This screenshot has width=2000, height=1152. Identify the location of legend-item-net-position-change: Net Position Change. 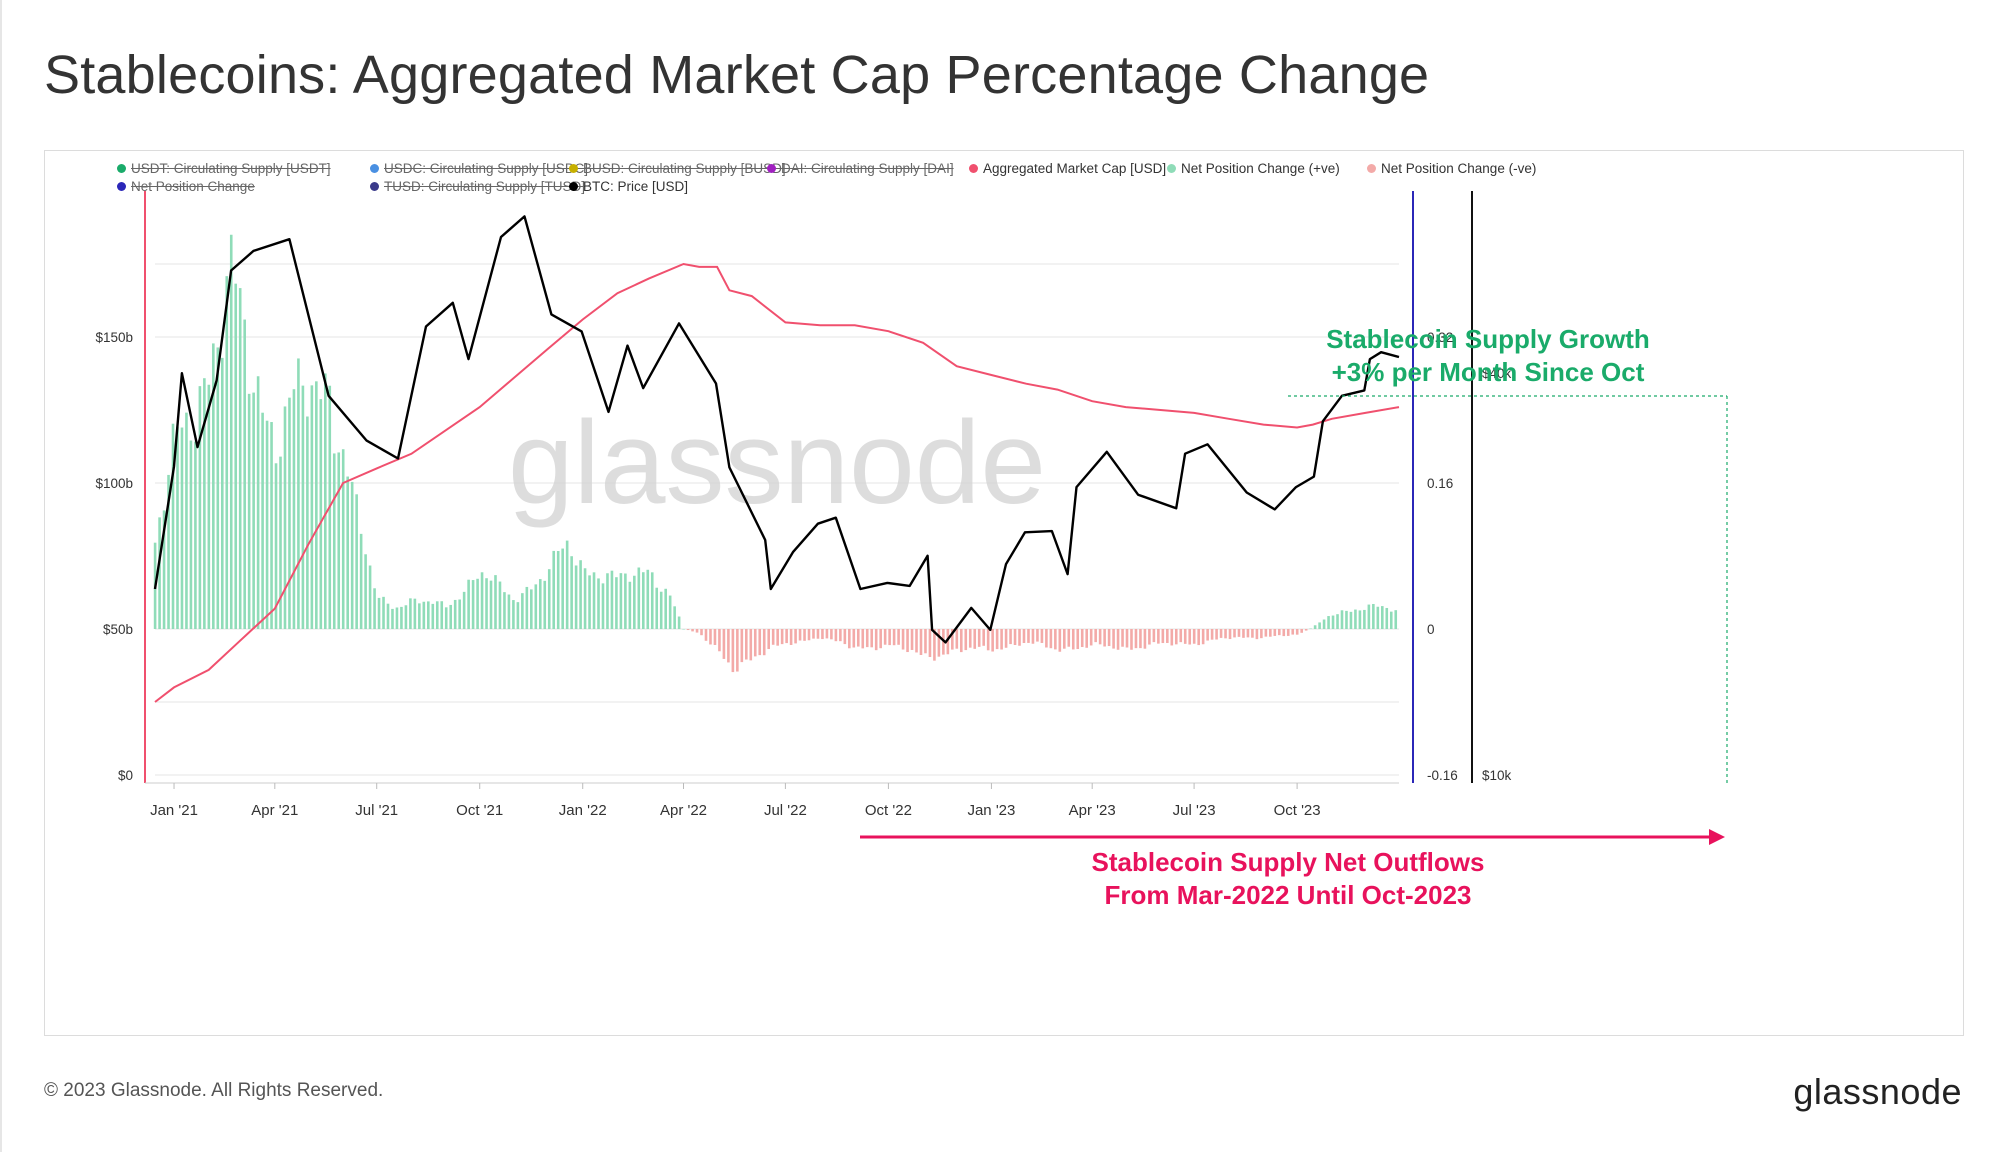
(186, 186).